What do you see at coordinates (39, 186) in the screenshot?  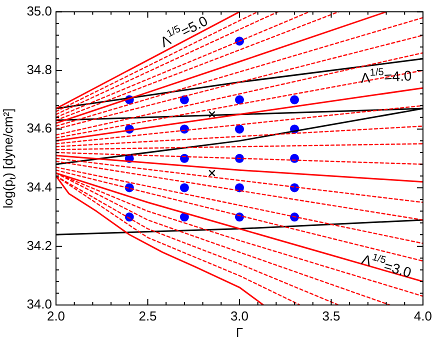 I see `y-tick-label: 34.4` at bounding box center [39, 186].